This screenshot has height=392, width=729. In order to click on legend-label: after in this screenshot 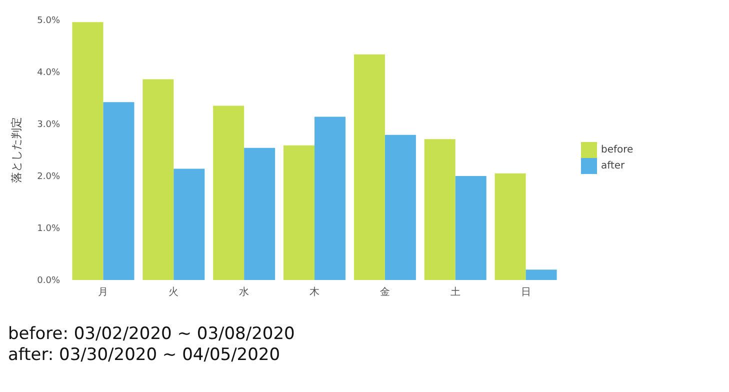, I will do `click(613, 166)`.